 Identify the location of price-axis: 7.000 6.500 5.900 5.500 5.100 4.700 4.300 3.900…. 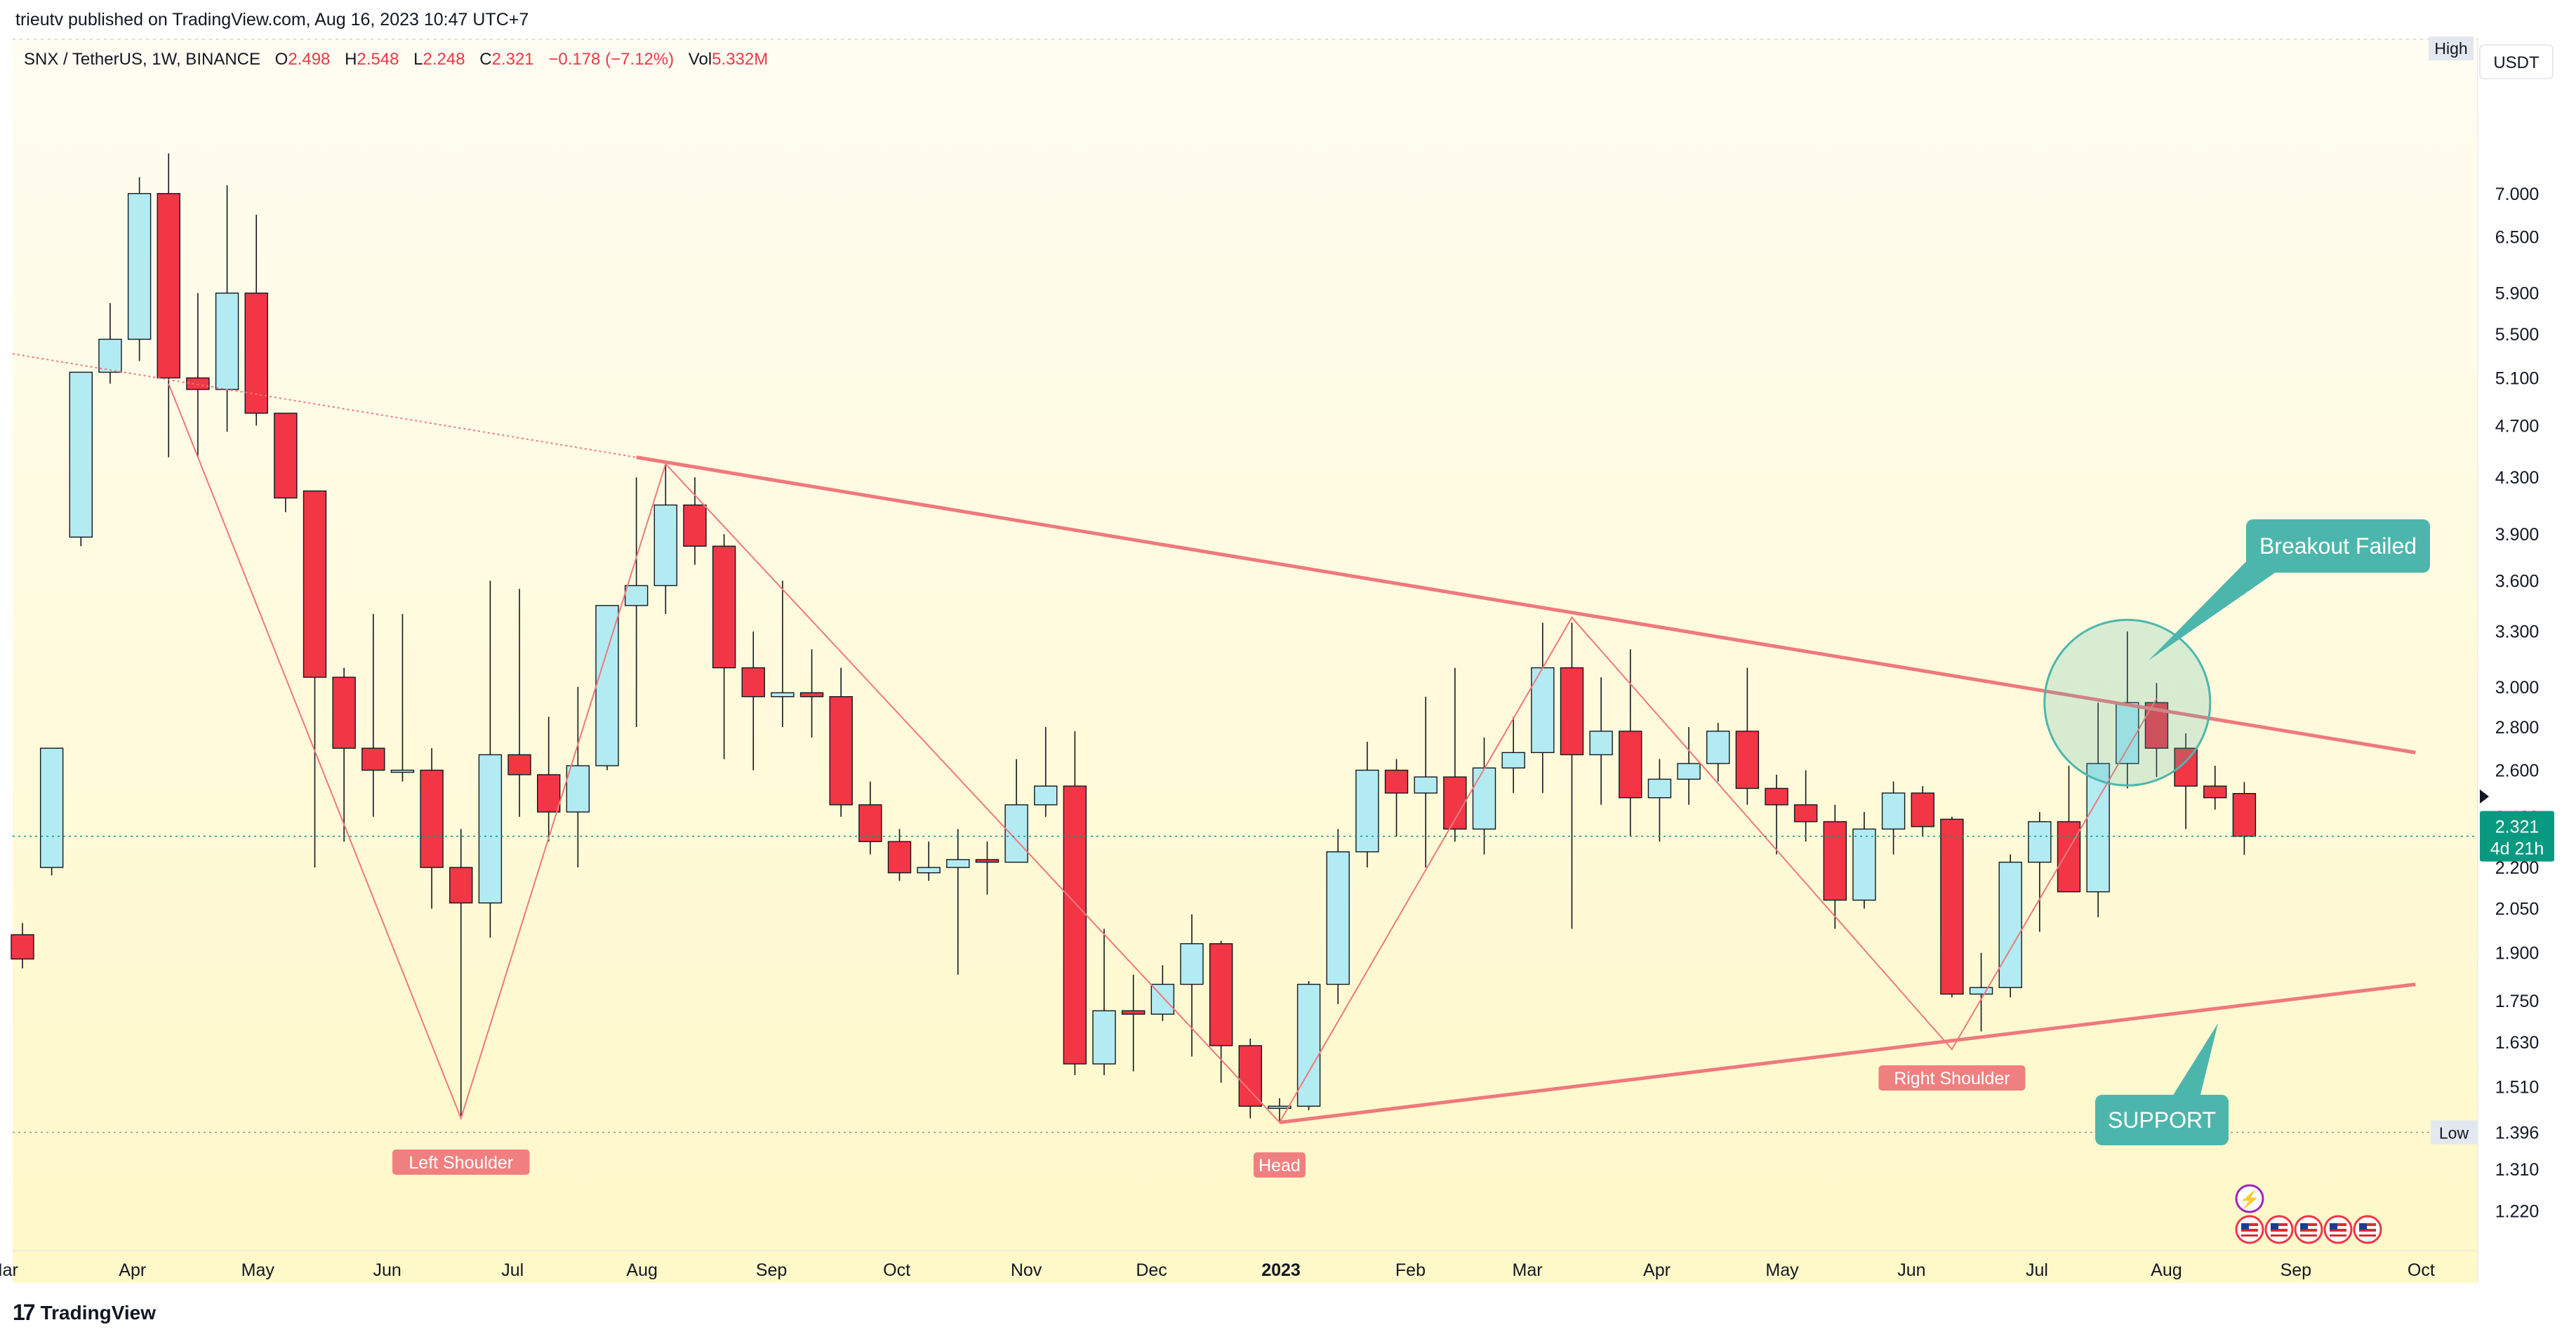
(2492, 703).